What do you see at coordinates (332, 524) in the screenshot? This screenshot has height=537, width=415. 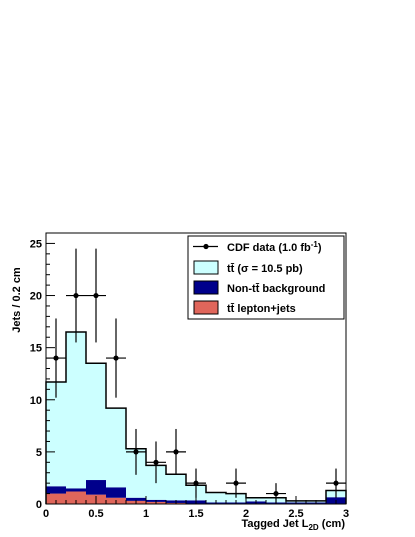 I see `x-axis-title-unit: (cm)` at bounding box center [332, 524].